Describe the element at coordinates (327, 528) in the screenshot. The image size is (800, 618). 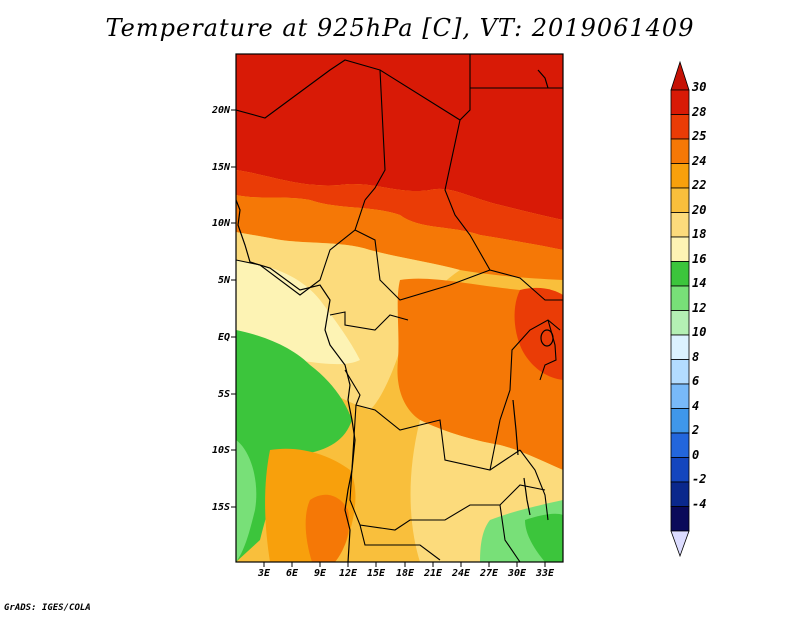
I see `temp-field-south-hot` at that location.